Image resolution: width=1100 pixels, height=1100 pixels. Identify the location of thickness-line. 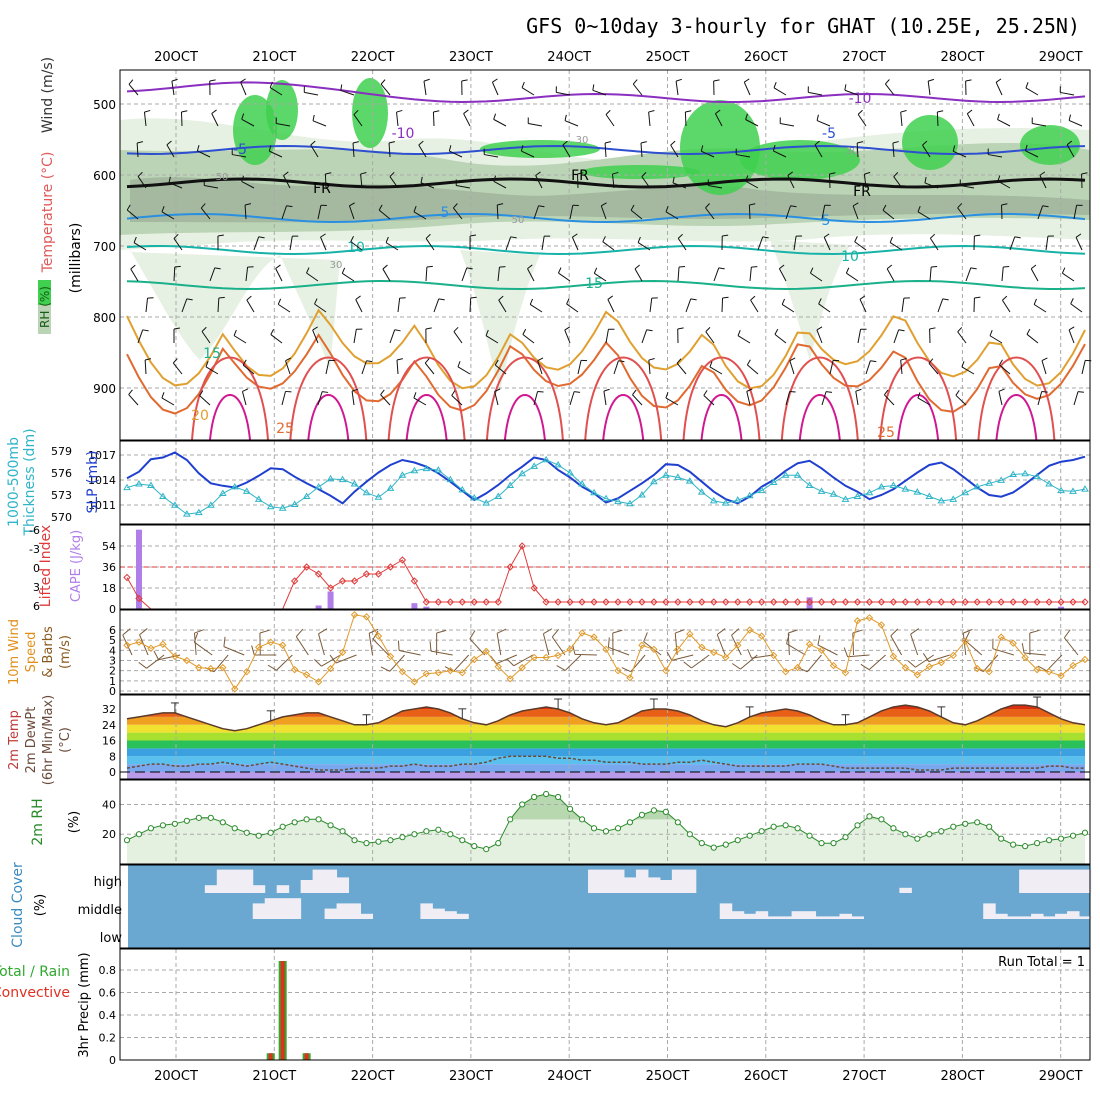
(606, 487).